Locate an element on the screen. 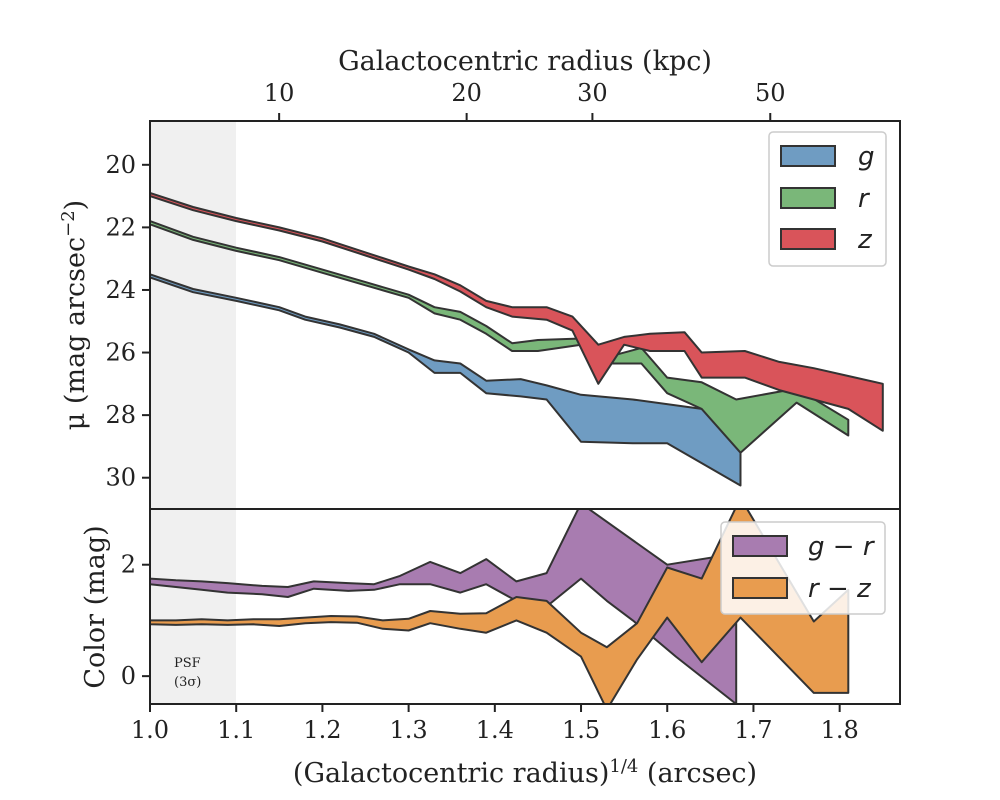  top-y-tick-label: 26 is located at coordinates (120, 353).